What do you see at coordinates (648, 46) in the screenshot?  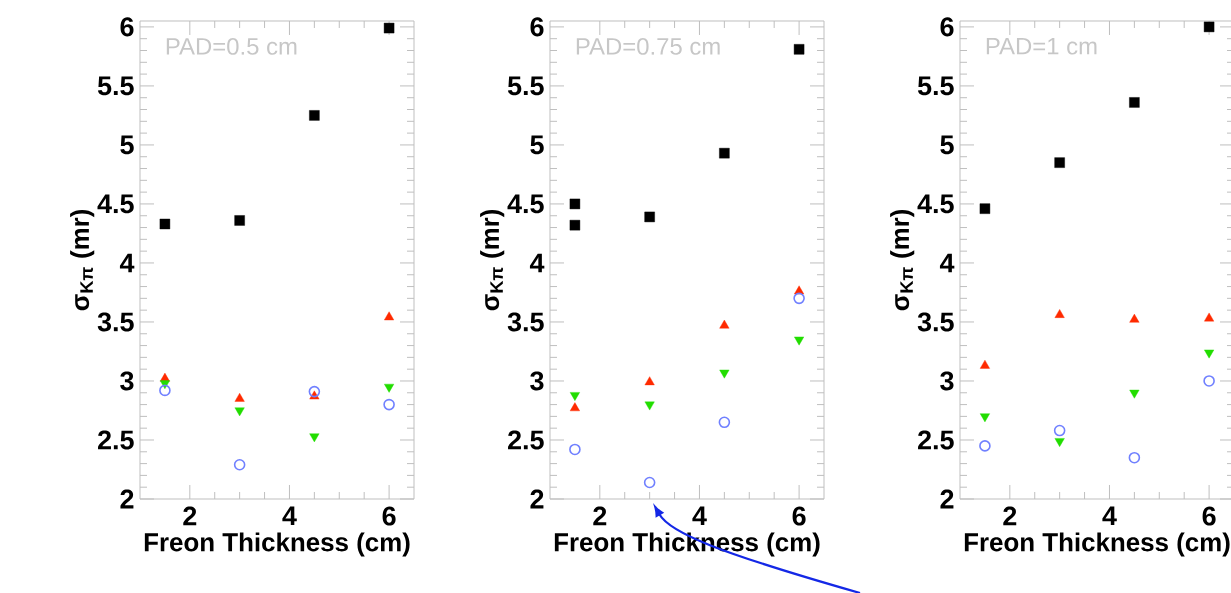 I see `text: PAD=0.75 cm` at bounding box center [648, 46].